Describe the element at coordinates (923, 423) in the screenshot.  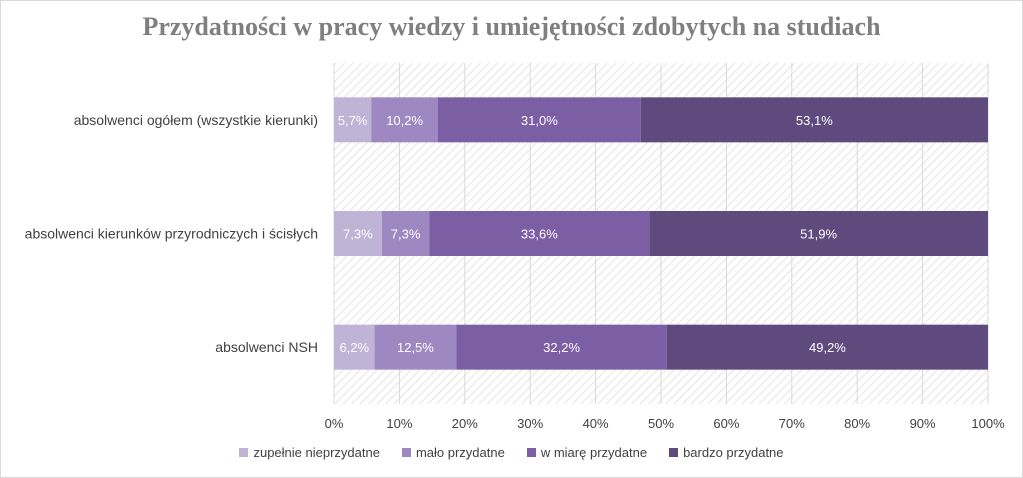
I see `x-tick-label: 90%` at that location.